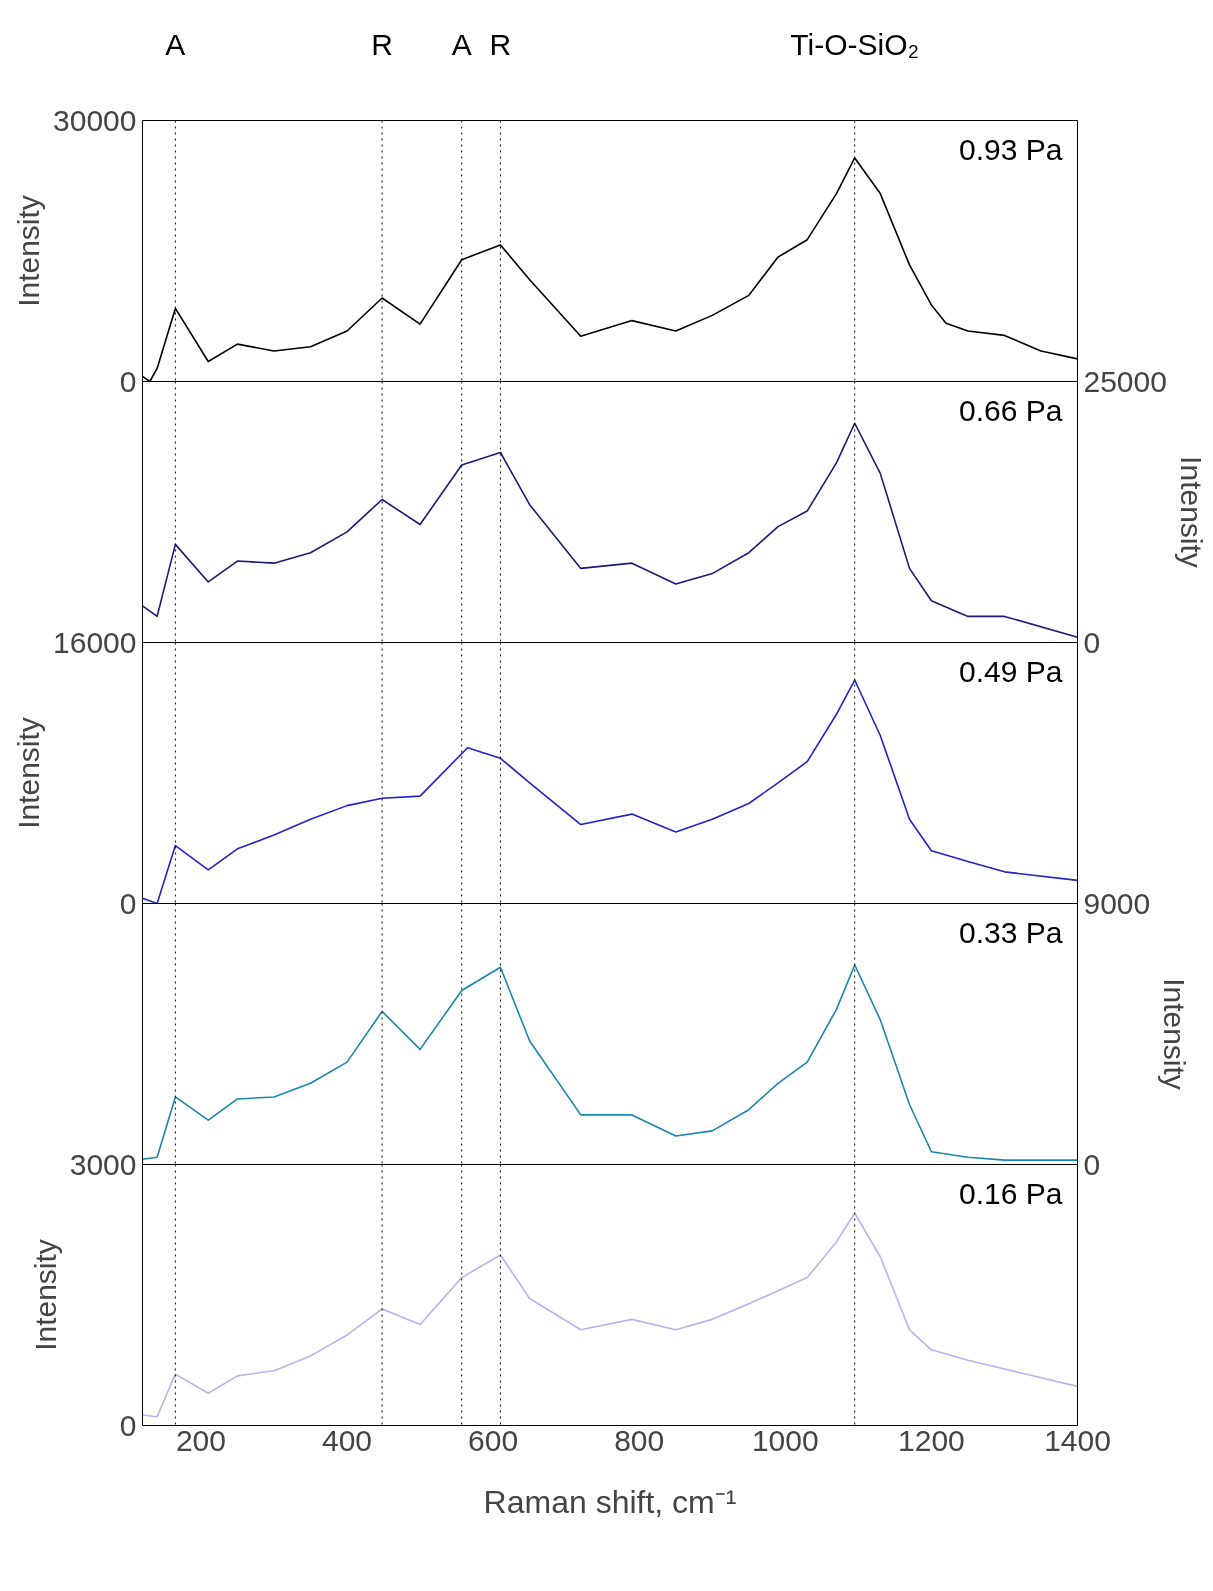 This screenshot has width=1213, height=1591. What do you see at coordinates (1011, 671) in the screenshot?
I see `annotation: 0.49 Pa` at bounding box center [1011, 671].